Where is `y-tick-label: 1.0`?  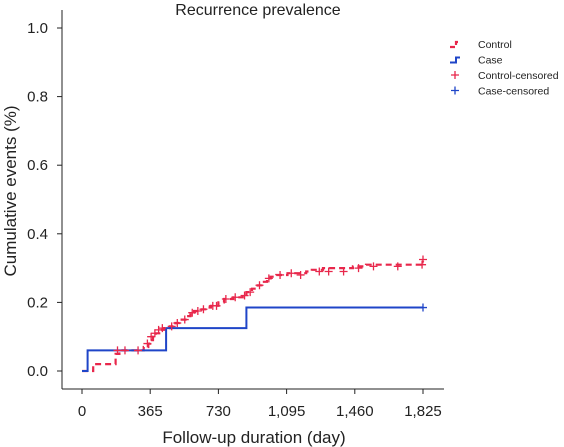
y-tick-label: 1.0 is located at coordinates (37, 28).